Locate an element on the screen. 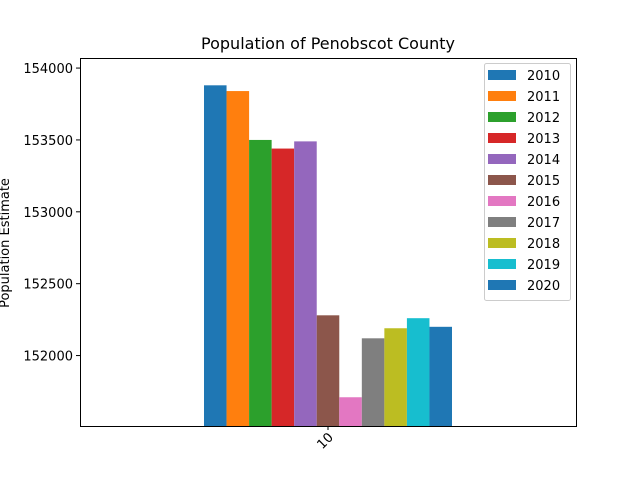 This screenshot has height=480, width=640. legend-swatch-2013 is located at coordinates (502, 138).